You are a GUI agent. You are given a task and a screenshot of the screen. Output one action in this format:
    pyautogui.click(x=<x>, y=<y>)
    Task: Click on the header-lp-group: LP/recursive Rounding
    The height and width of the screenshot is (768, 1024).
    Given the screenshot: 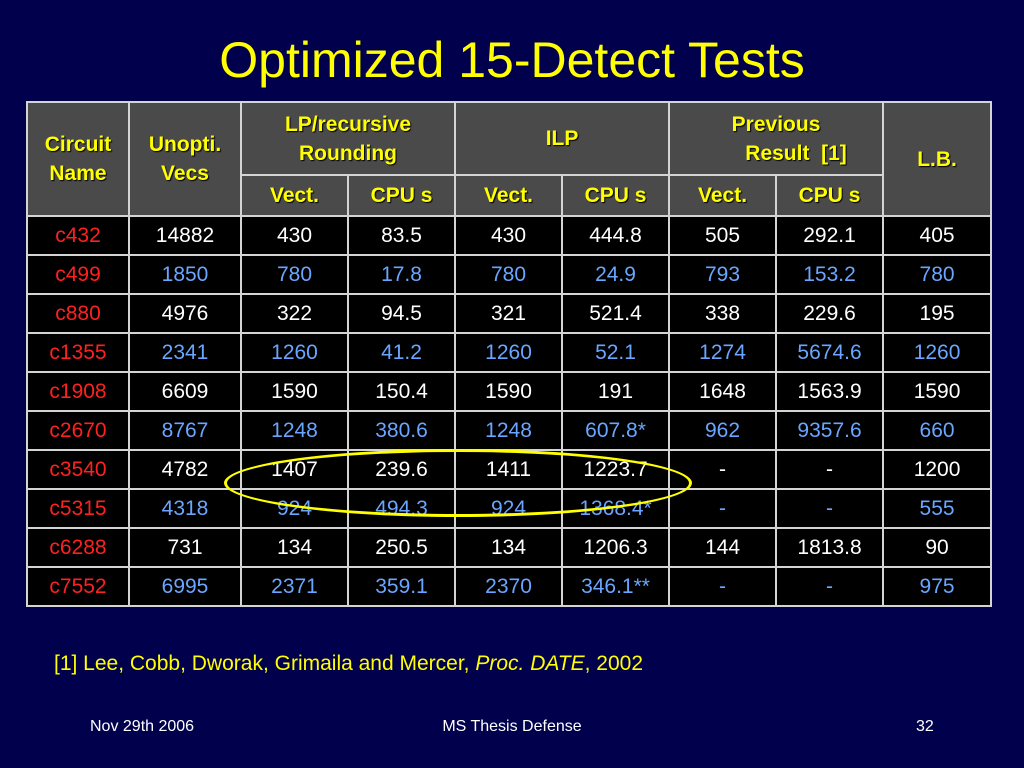 What is the action you would take?
    pyautogui.click(x=348, y=138)
    